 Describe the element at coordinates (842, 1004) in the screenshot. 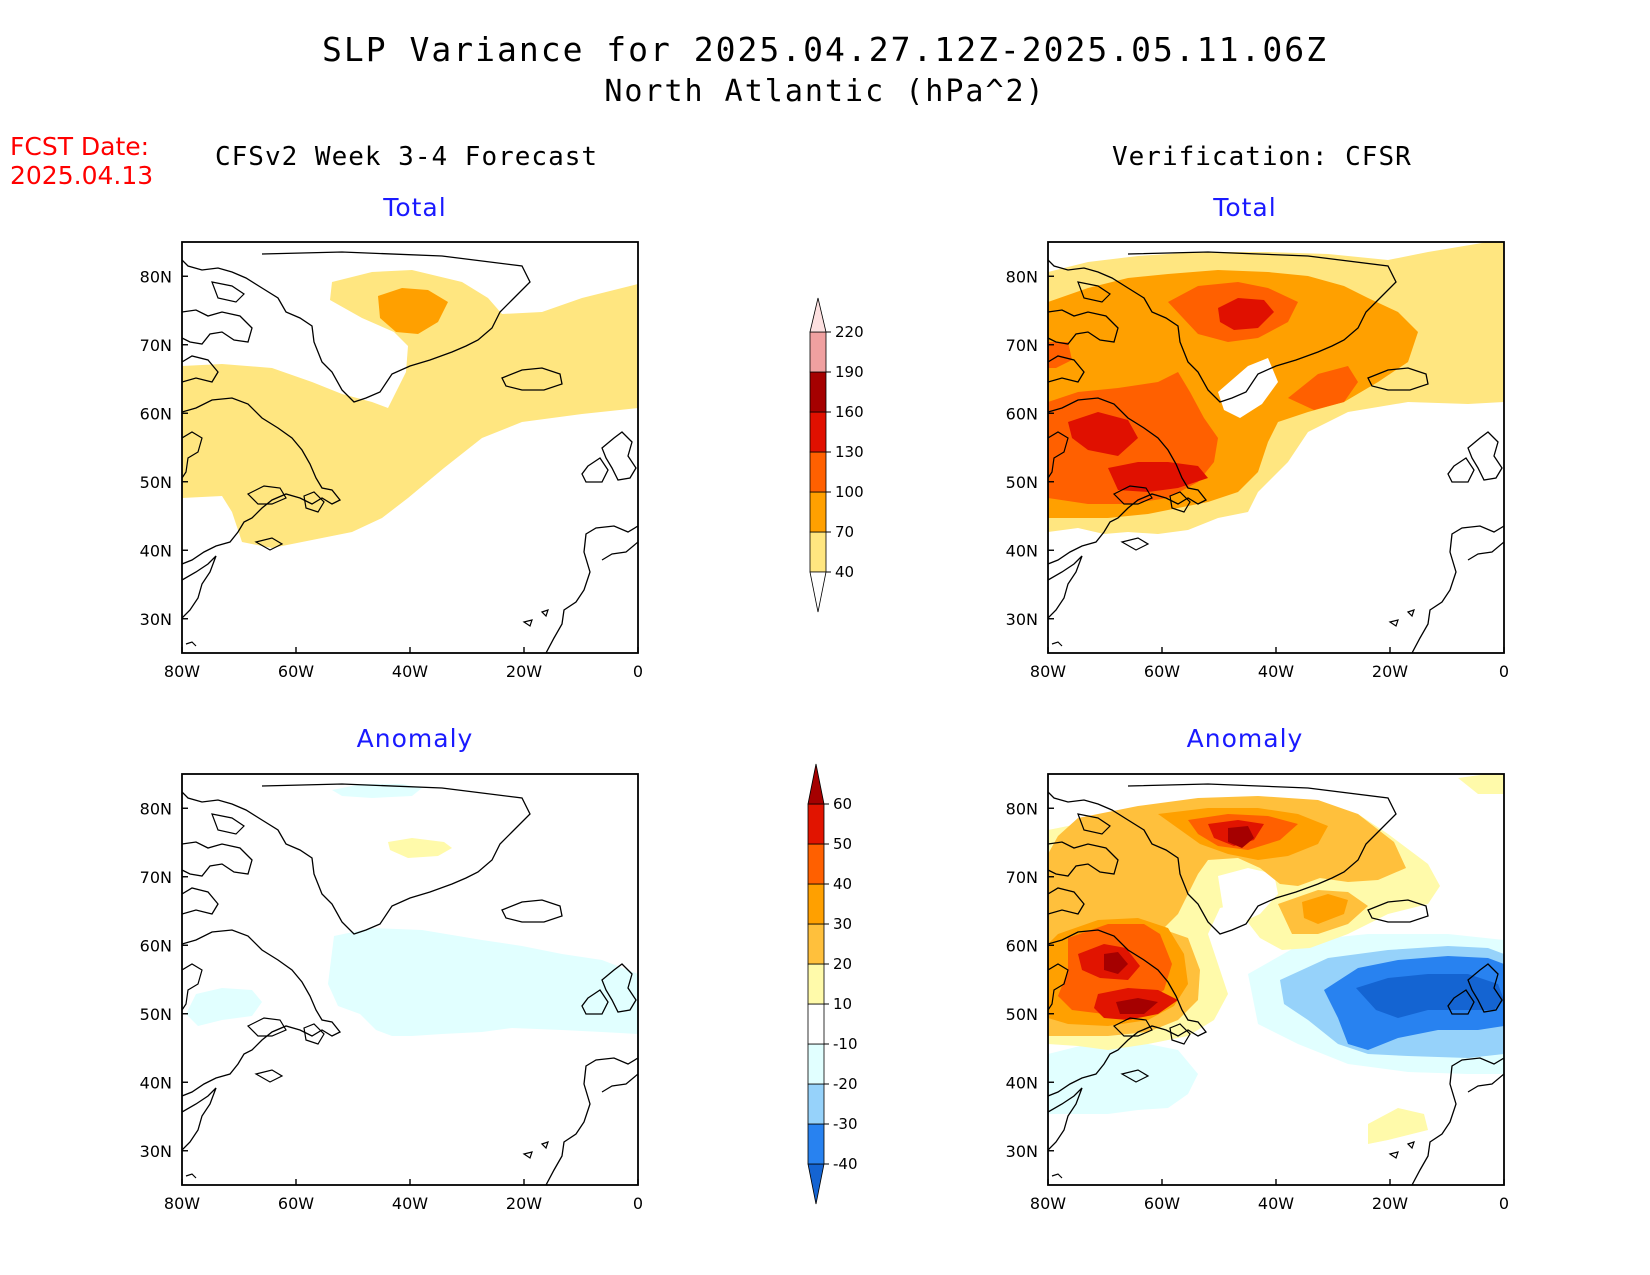

I see `colorbar-label: 10` at that location.